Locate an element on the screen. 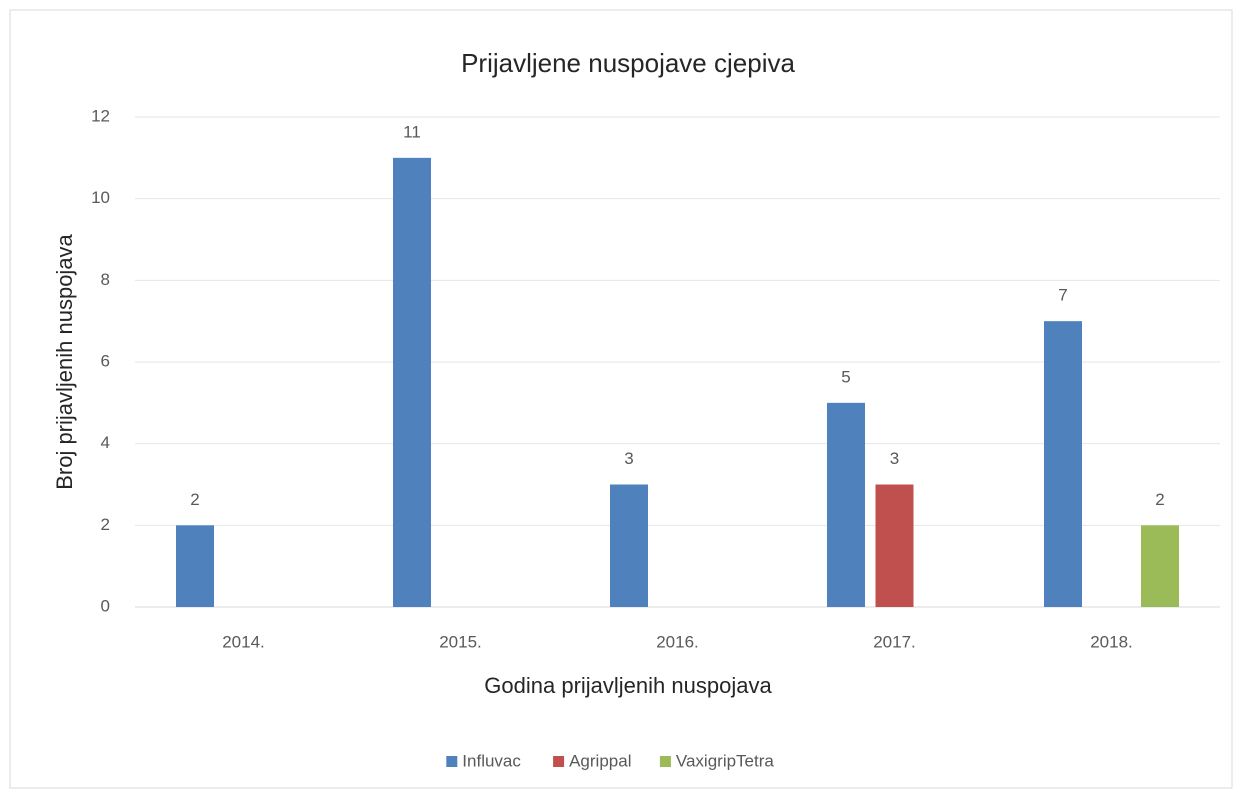 The image size is (1240, 796). y-tick-label: 4 is located at coordinates (105, 442).